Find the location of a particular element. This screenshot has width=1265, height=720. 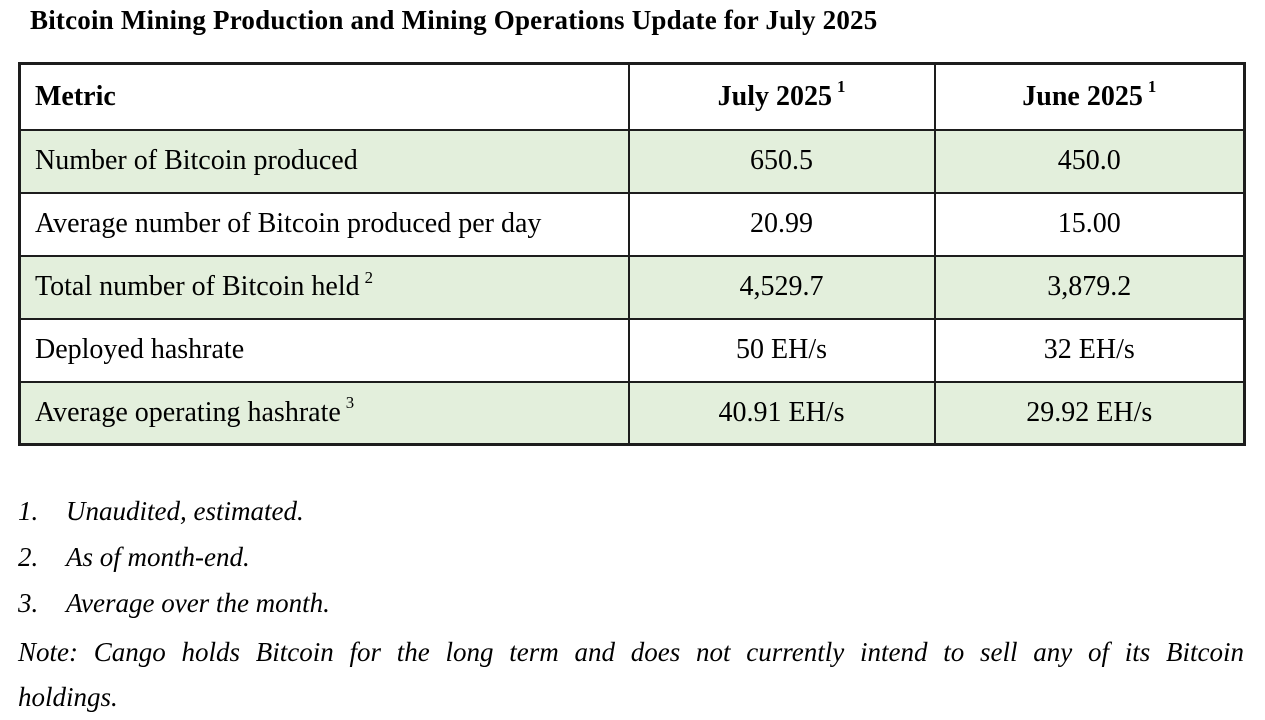

note-line: holdings. is located at coordinates (68, 697).